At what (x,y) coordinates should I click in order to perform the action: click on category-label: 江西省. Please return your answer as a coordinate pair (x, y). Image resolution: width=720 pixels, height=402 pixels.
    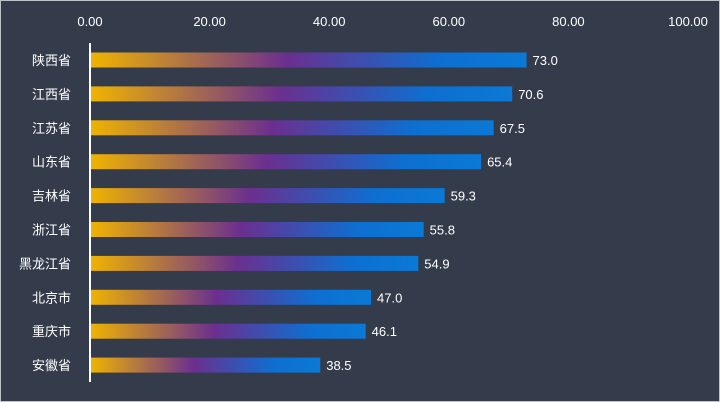
    Looking at the image, I should click on (51, 95).